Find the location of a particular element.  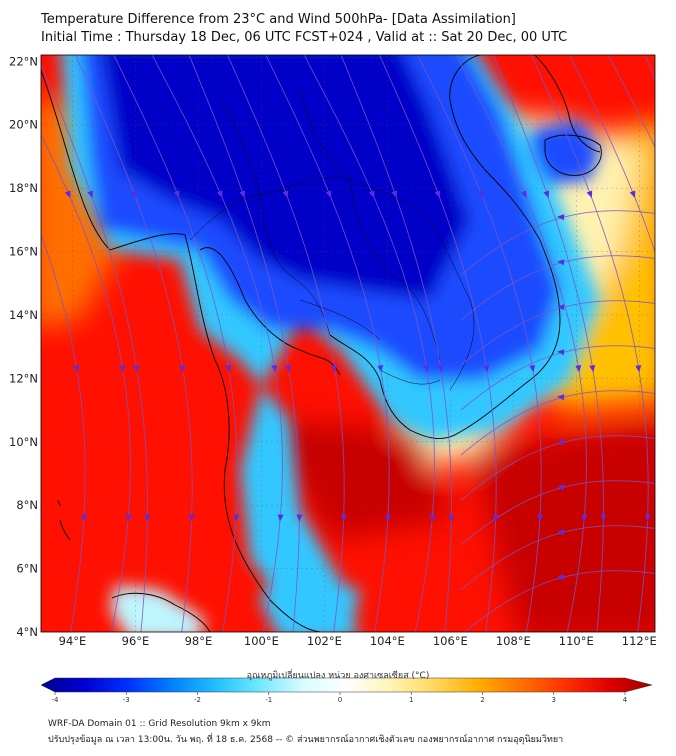

colorbar-tick-label: -2 is located at coordinates (197, 700).